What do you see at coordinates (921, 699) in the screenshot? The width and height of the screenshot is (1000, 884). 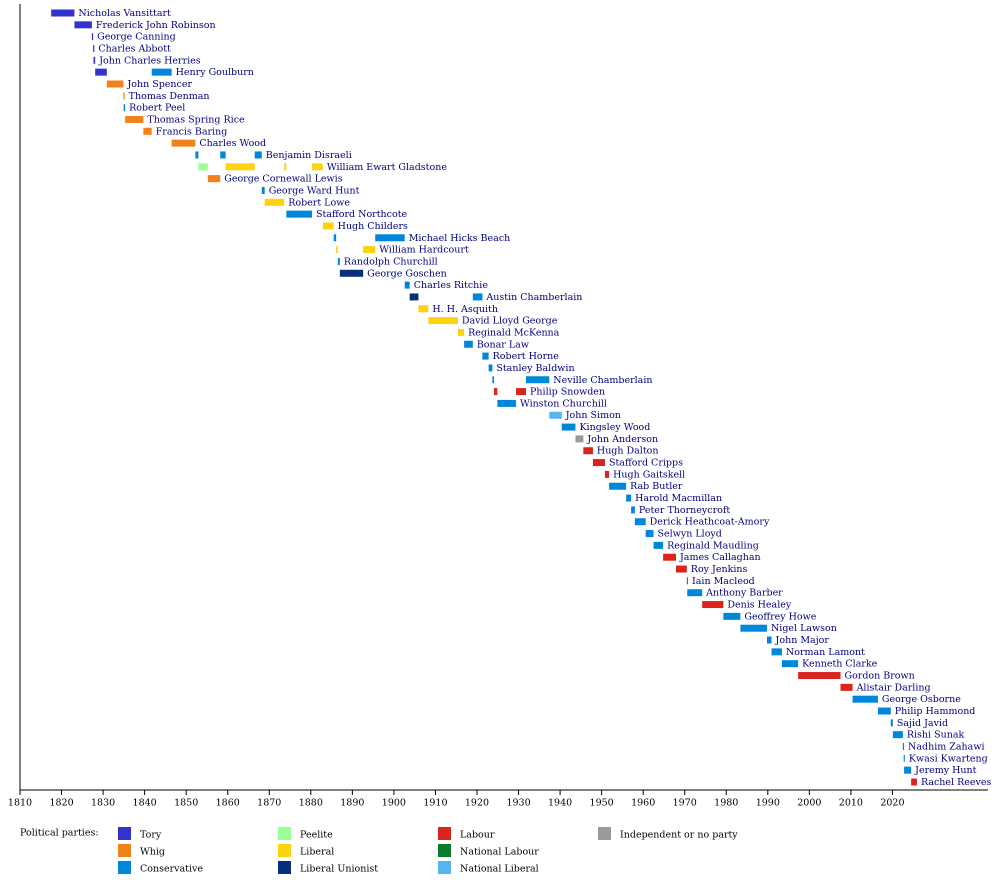 I see `chancellor-name: George Osborne` at bounding box center [921, 699].